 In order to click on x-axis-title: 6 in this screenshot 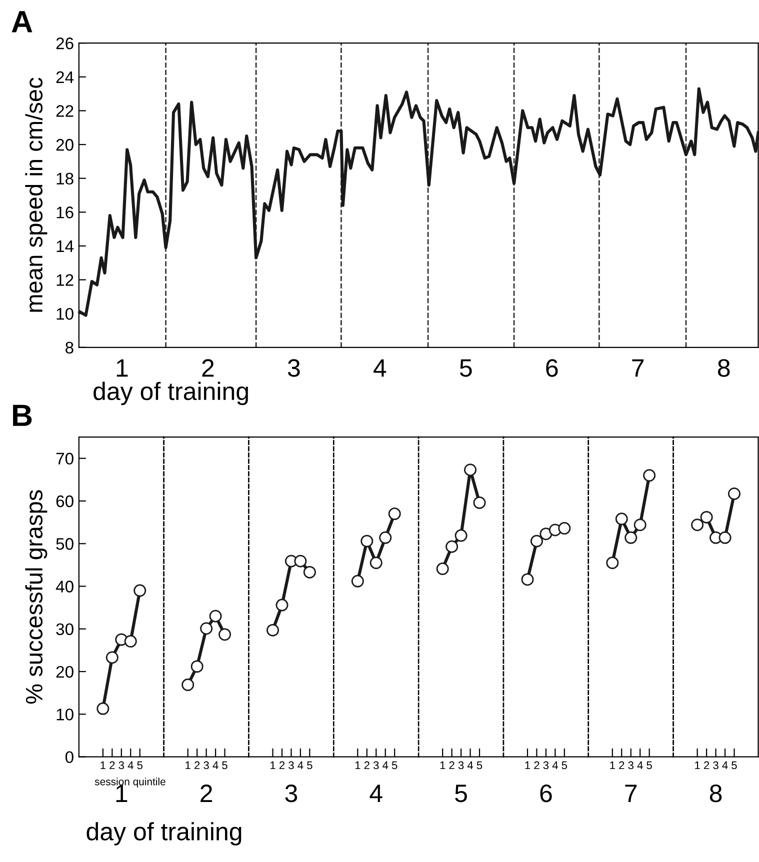, I will do `click(546, 793)`.